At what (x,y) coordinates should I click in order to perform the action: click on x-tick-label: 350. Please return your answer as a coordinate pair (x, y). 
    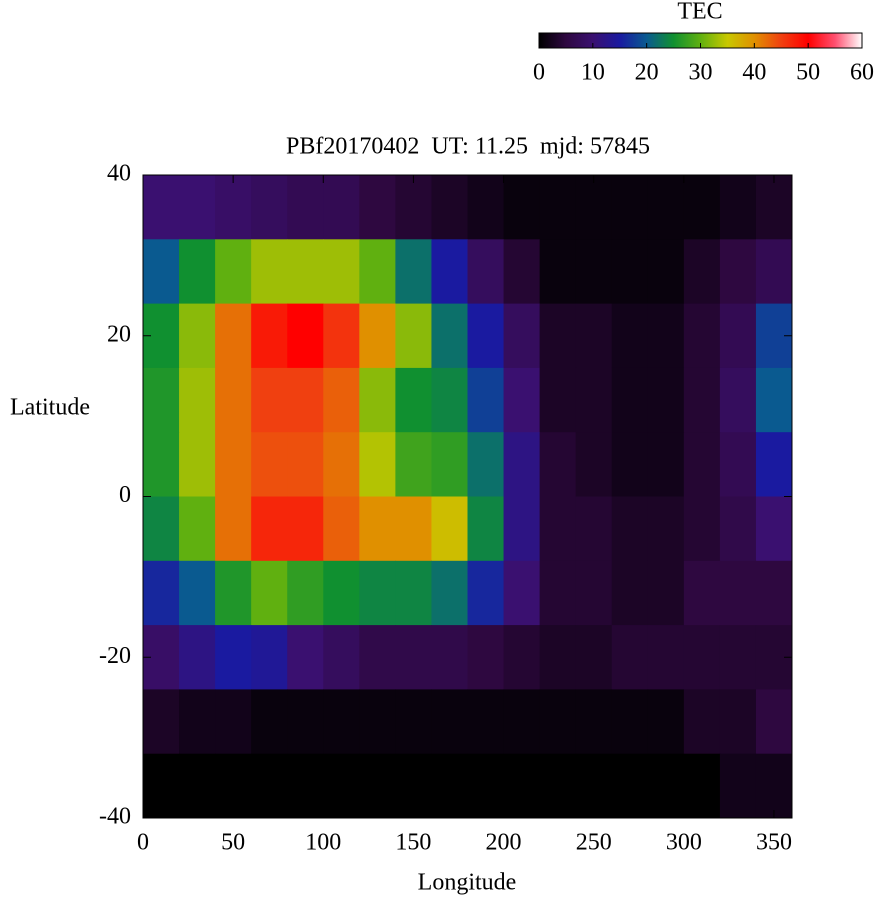
    Looking at the image, I should click on (774, 843).